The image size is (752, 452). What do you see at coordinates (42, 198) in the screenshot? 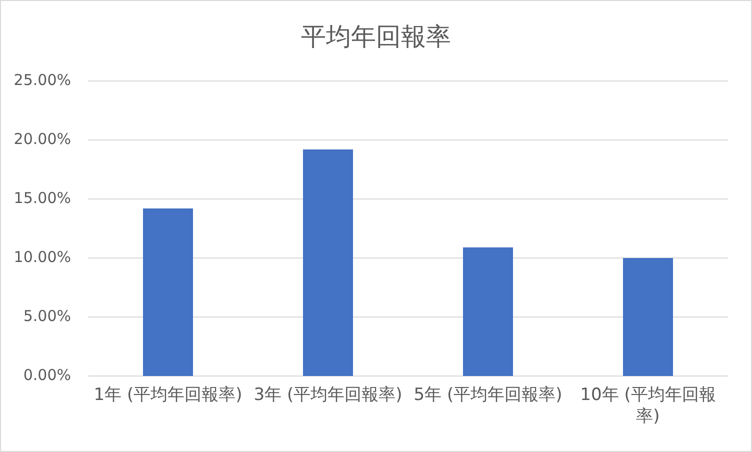
I see `y-tick-label: 15.00%` at bounding box center [42, 198].